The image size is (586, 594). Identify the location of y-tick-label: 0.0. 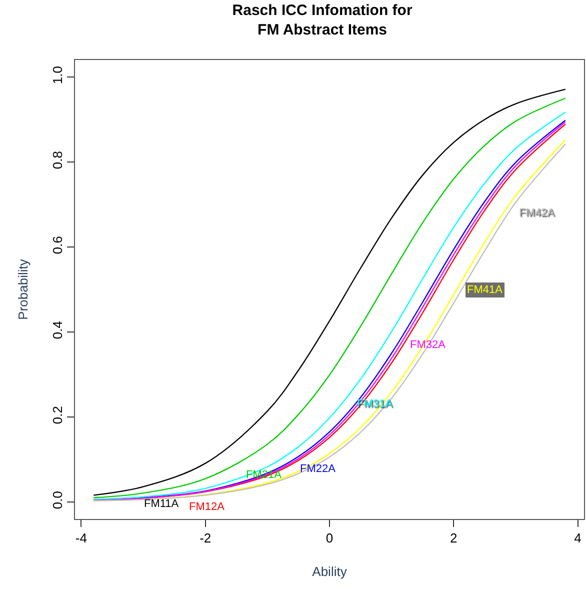
(57, 500).